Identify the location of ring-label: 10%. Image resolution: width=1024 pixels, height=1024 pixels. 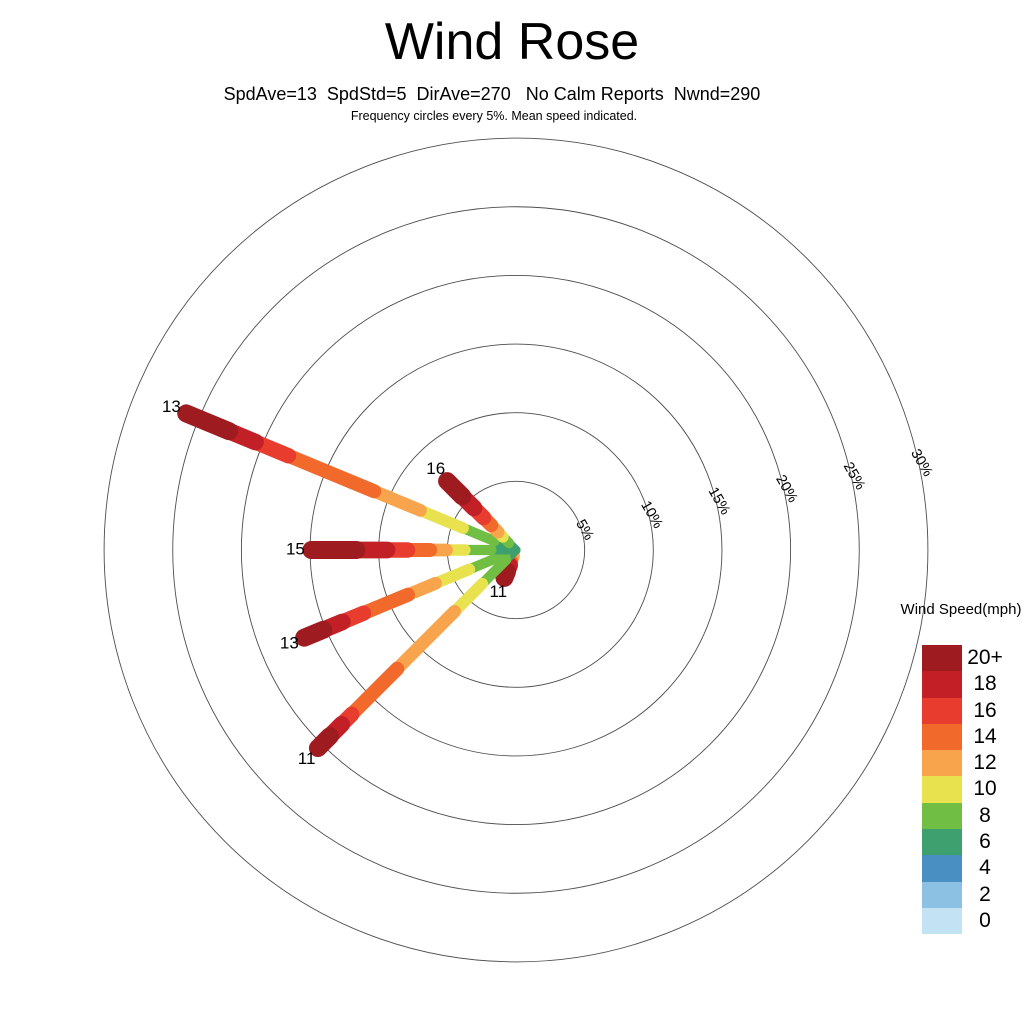
(651, 514).